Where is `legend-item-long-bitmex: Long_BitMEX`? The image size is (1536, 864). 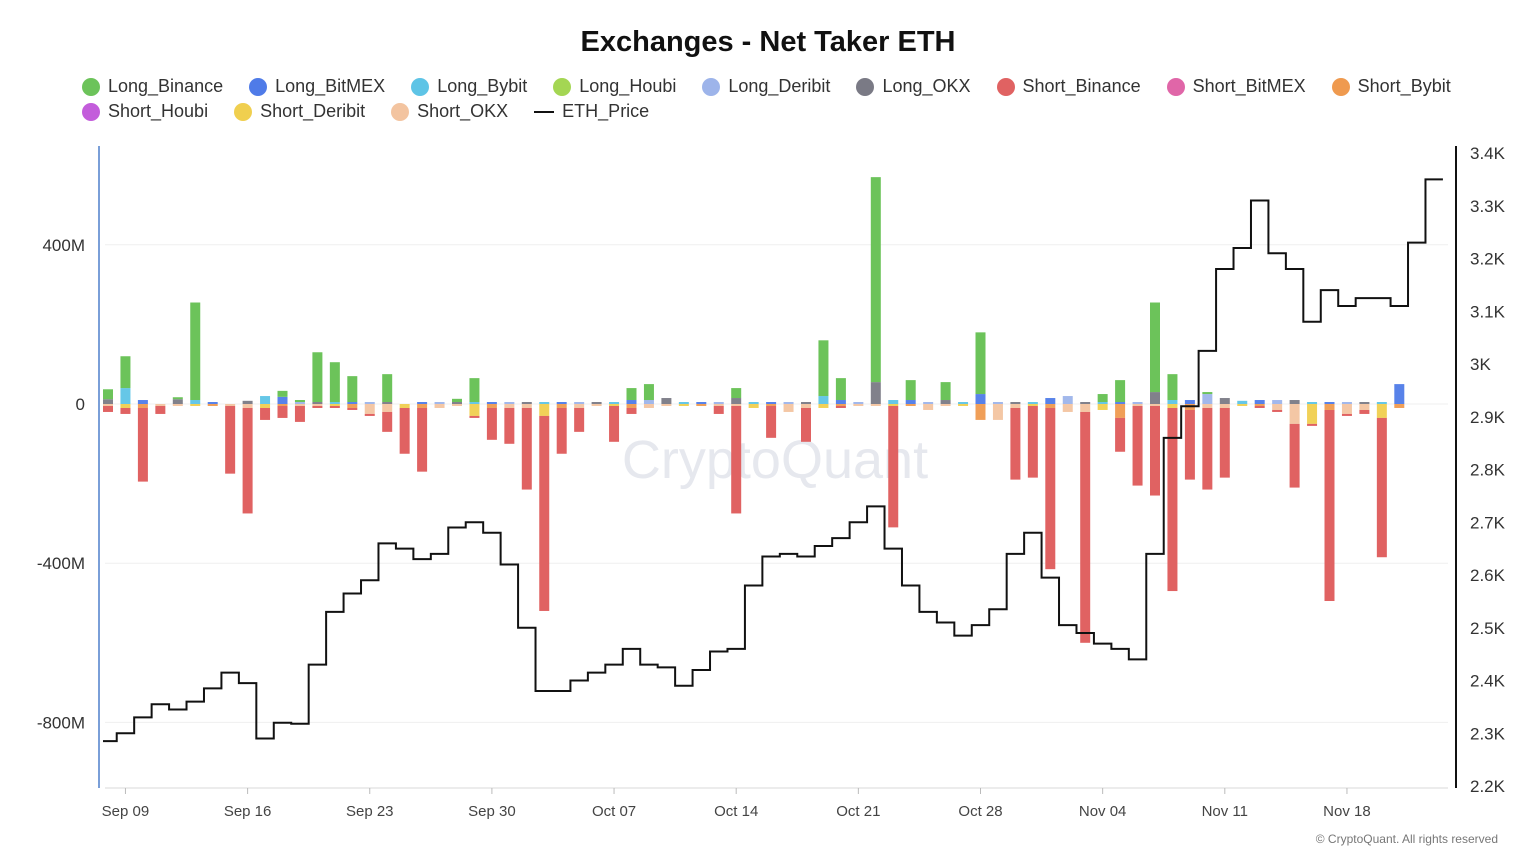
legend-item-long-bitmex: Long_BitMEX is located at coordinates (317, 86).